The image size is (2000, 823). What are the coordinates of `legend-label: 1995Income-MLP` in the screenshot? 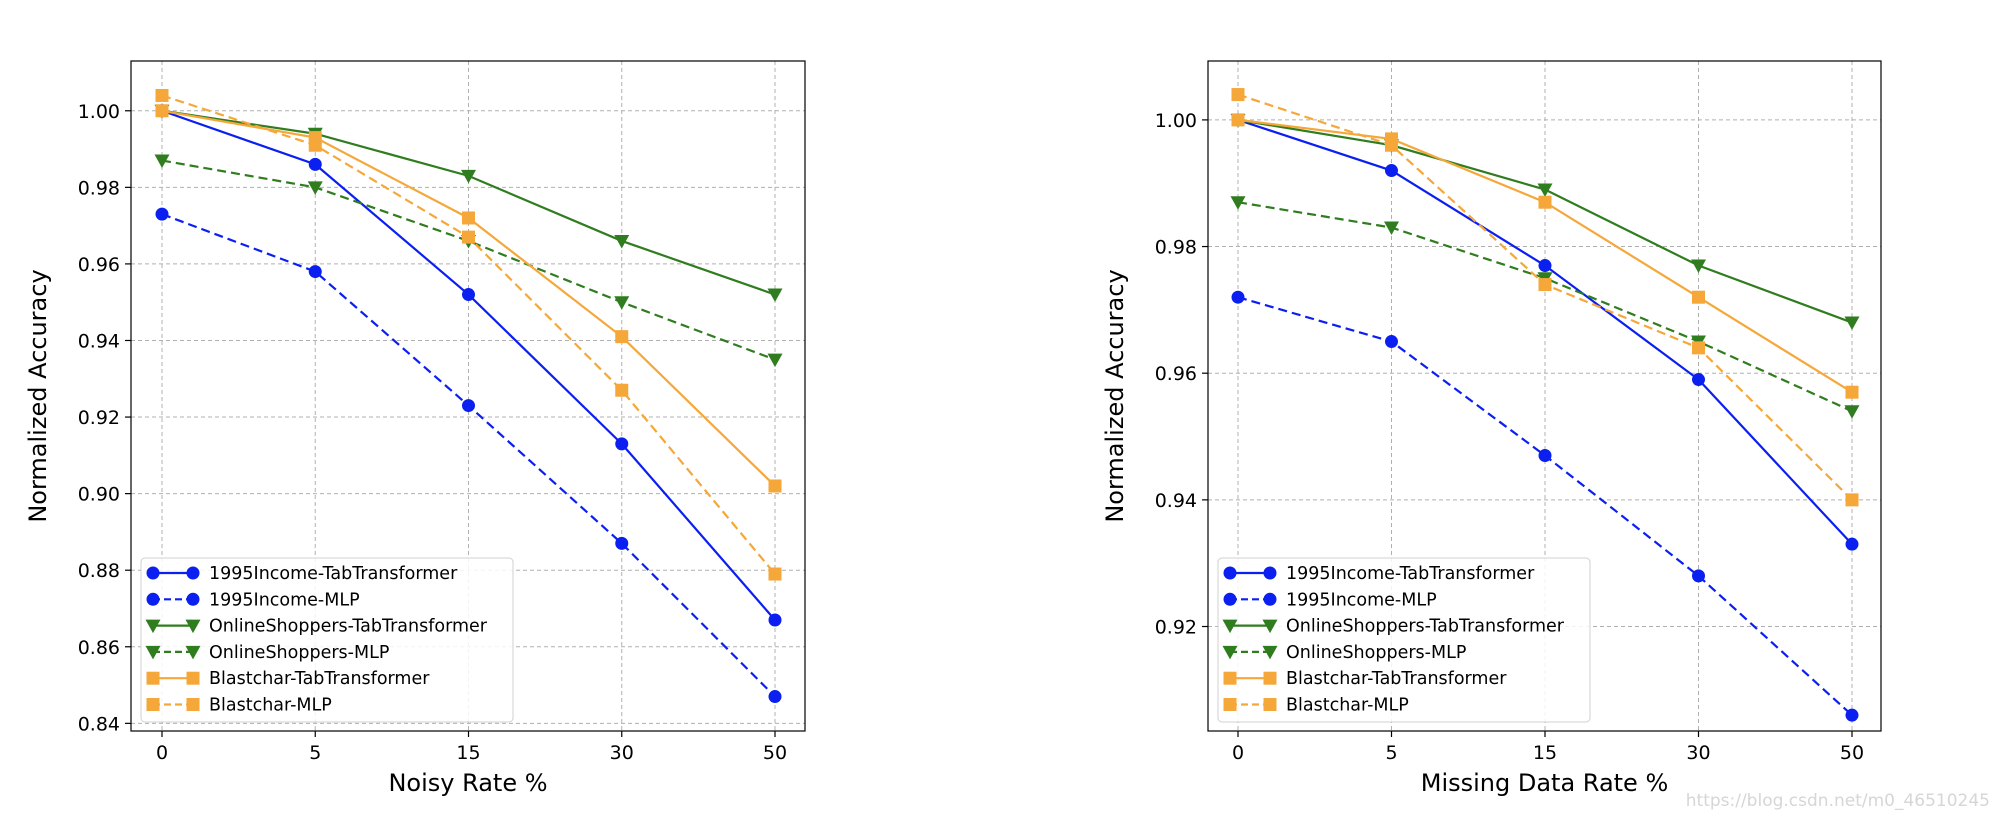 It's located at (1361, 600).